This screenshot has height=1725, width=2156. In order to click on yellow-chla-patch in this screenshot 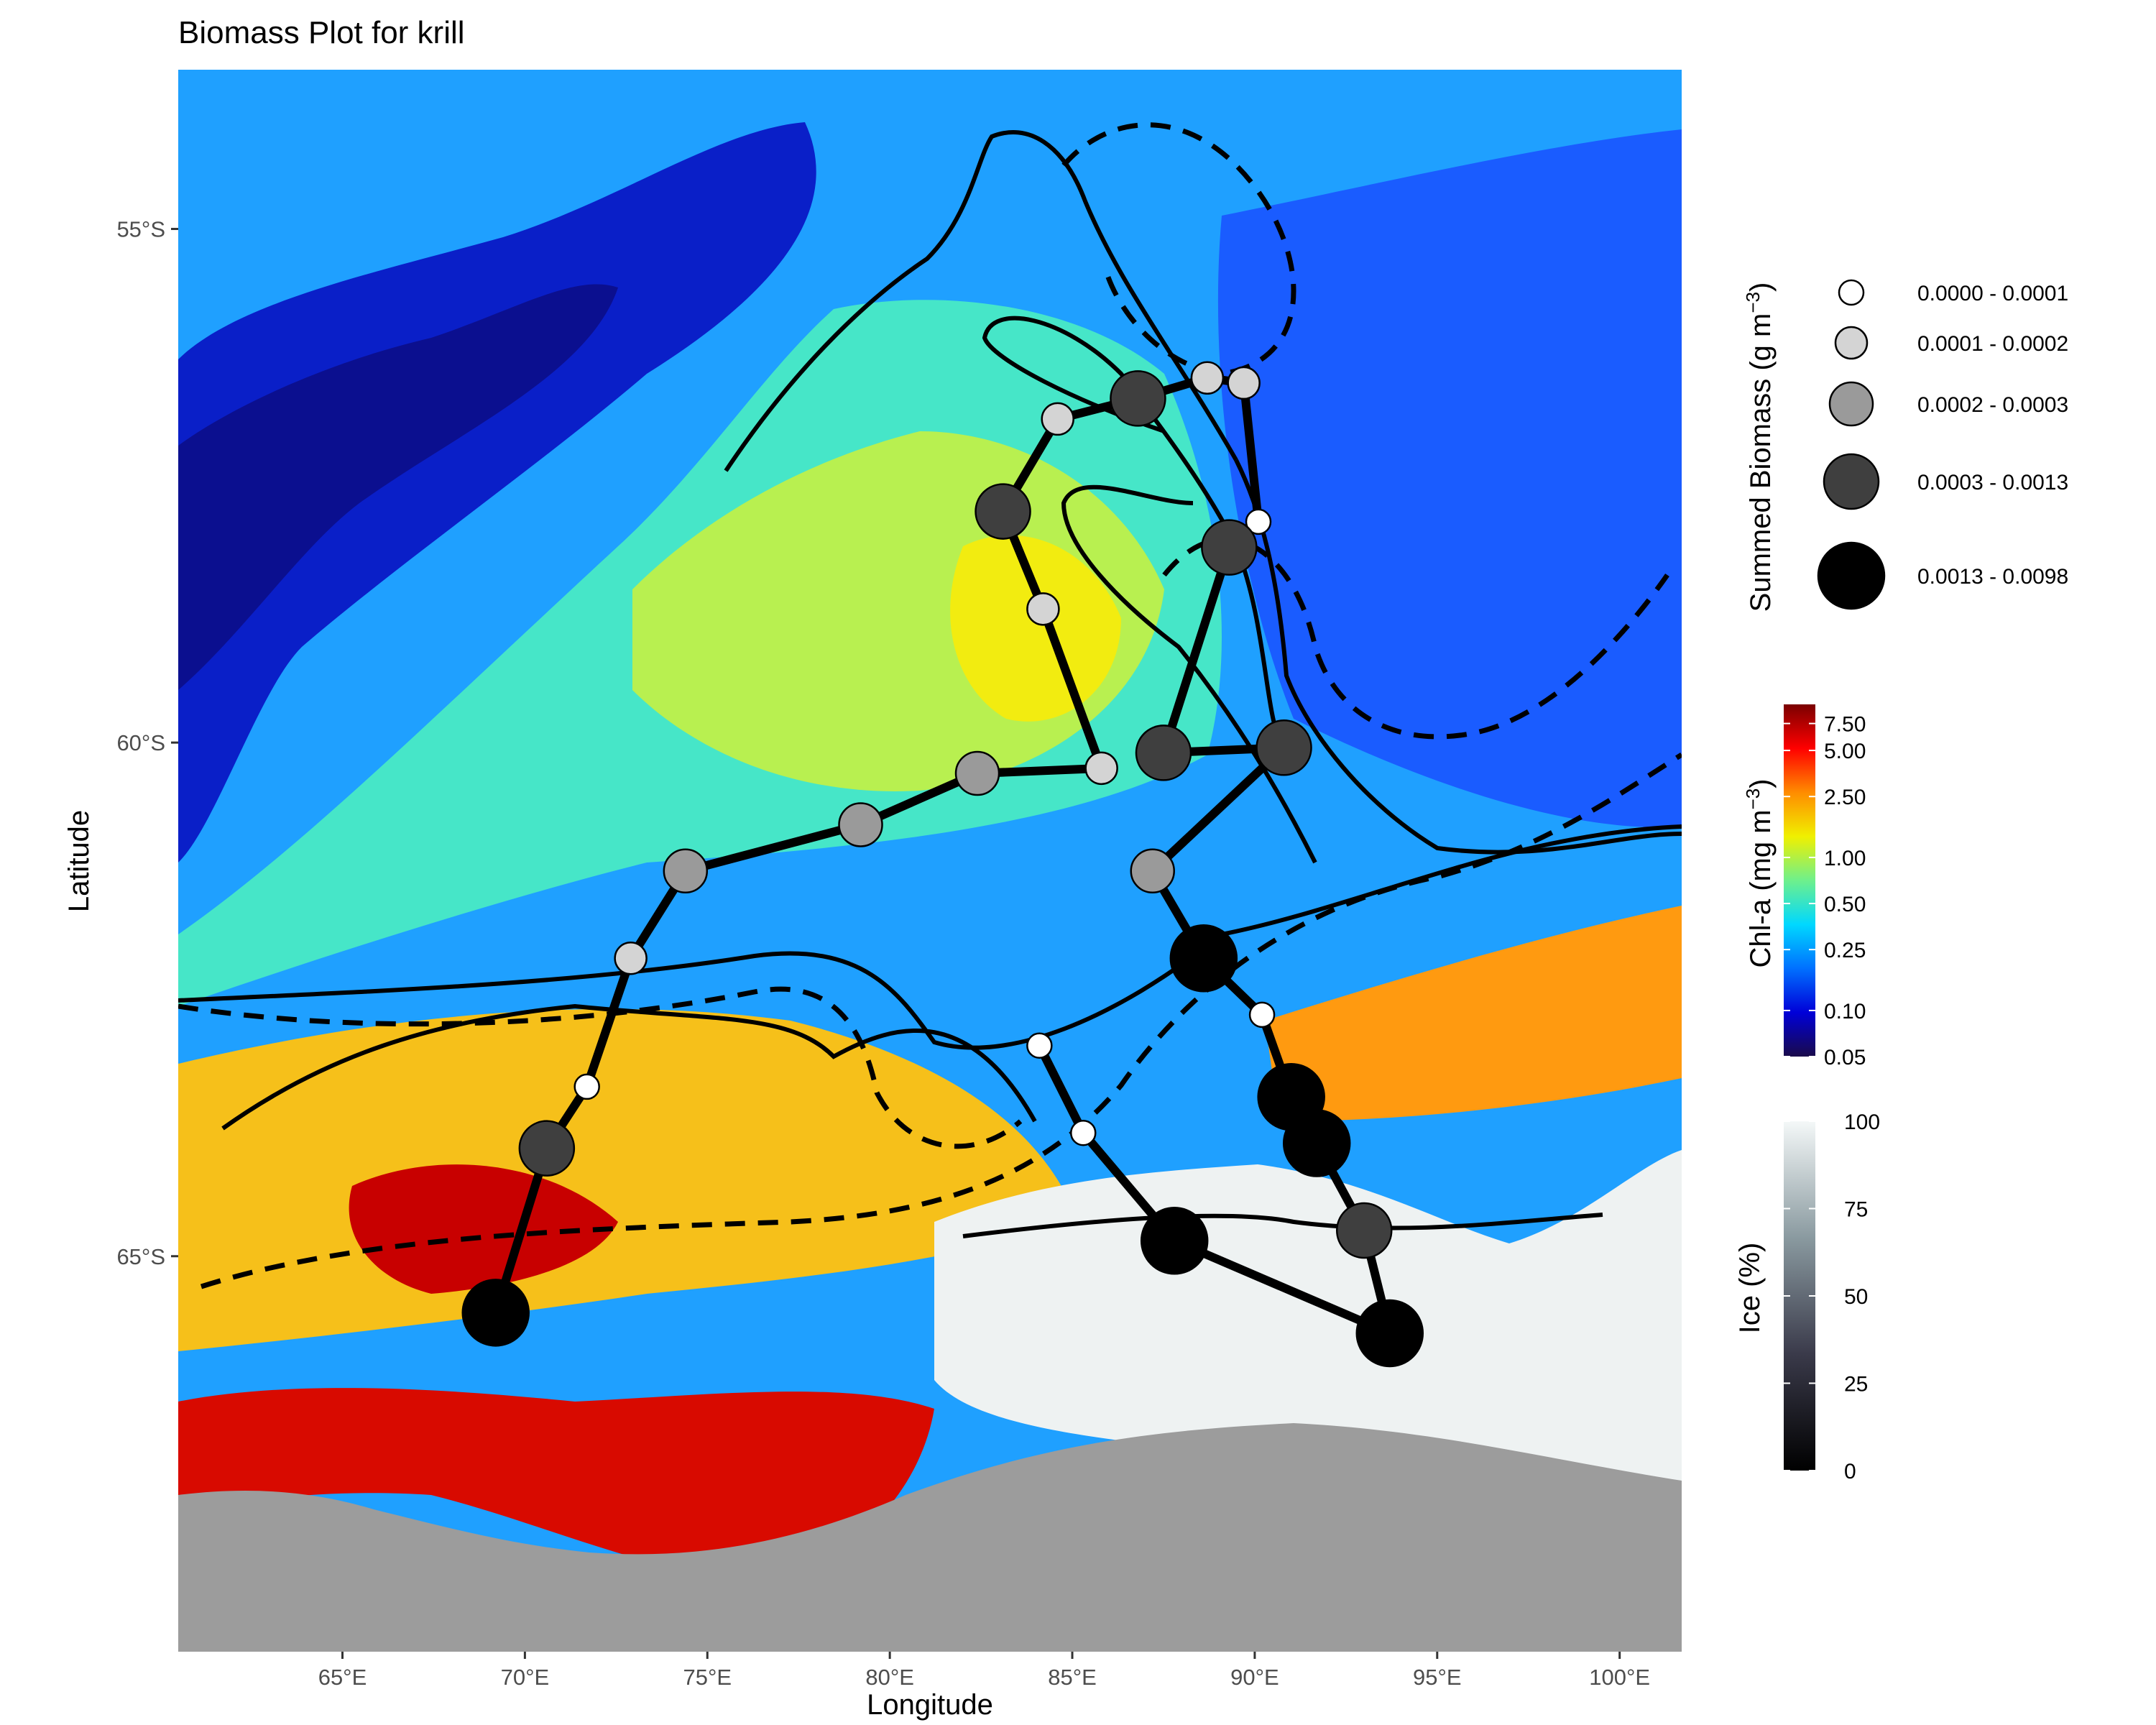, I will do `click(1035, 628)`.